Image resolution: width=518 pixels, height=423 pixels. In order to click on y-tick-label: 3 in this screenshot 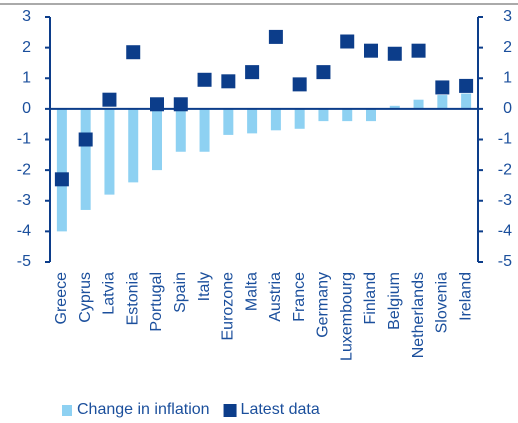, I will do `click(26, 16)`.